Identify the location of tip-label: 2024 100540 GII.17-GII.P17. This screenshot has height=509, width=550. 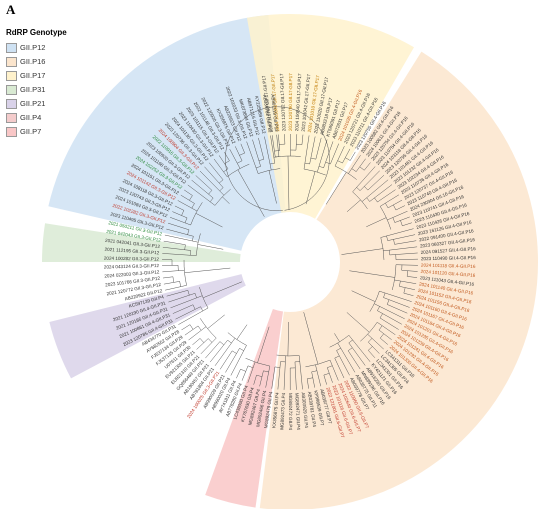
(298, 102).